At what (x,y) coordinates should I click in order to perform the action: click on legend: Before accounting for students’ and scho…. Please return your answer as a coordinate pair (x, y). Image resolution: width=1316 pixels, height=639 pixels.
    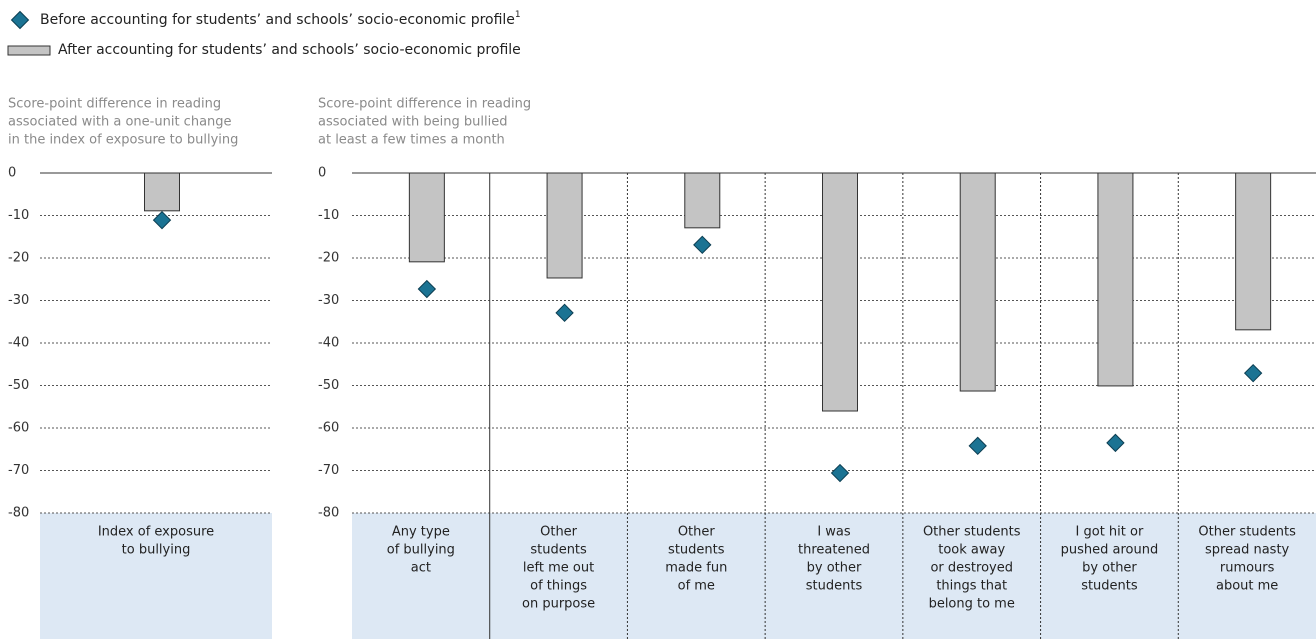
    Looking at the image, I should click on (264, 34).